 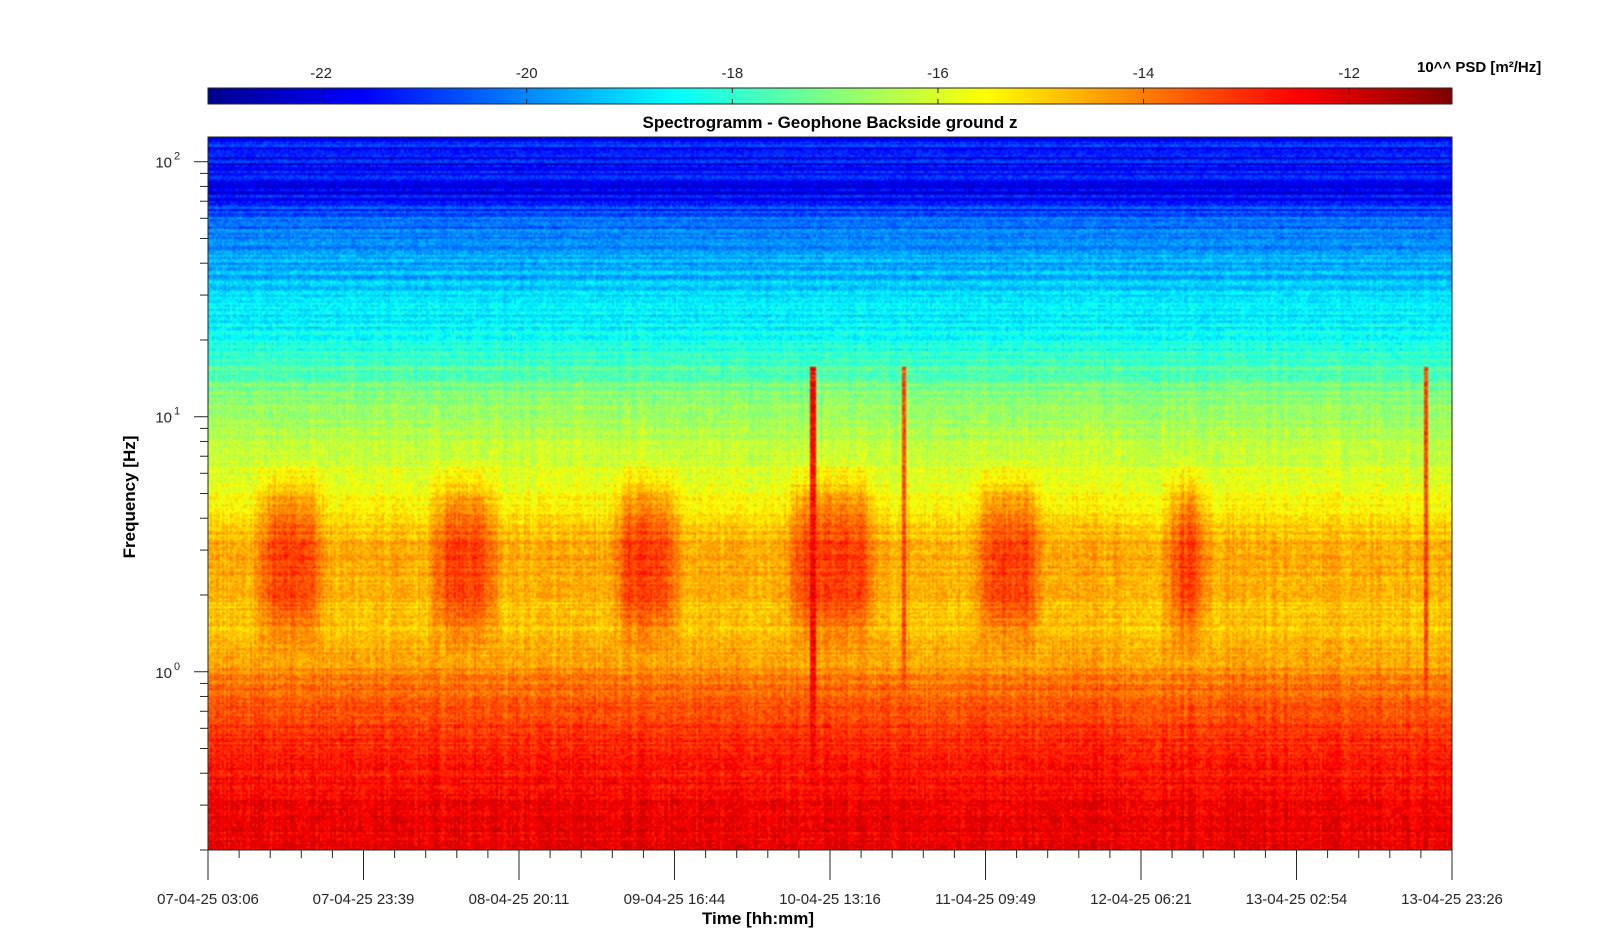 What do you see at coordinates (177, 667) in the screenshot?
I see `y-tick-exponent: 0` at bounding box center [177, 667].